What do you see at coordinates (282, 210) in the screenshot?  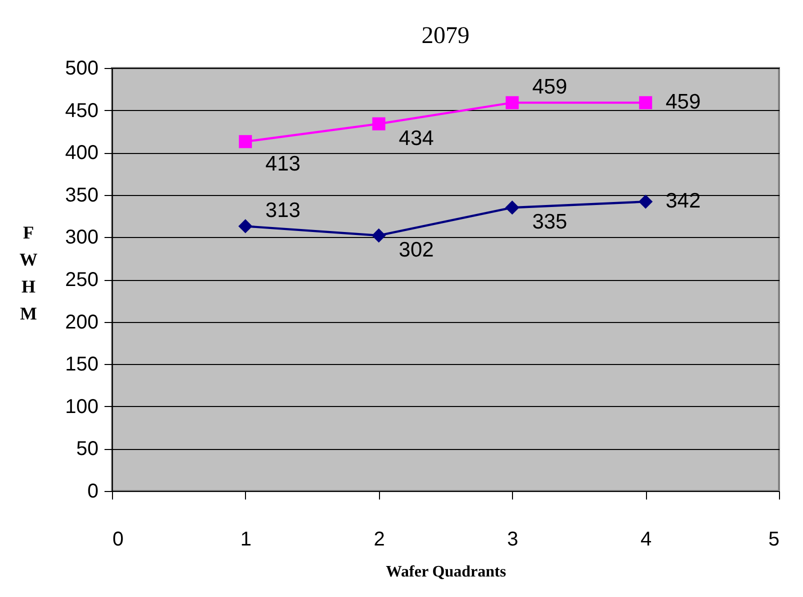 I see `data-label: 313` at bounding box center [282, 210].